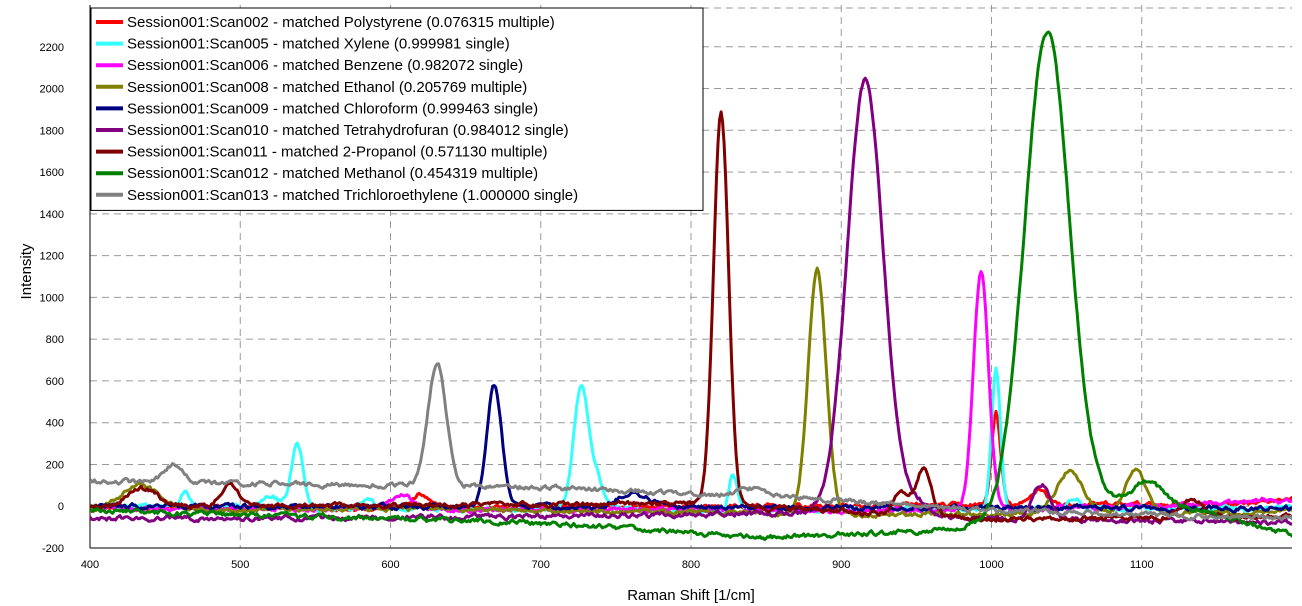 This screenshot has height=606, width=1302. What do you see at coordinates (52, 90) in the screenshot?
I see `y-tick-label: 2000` at bounding box center [52, 90].